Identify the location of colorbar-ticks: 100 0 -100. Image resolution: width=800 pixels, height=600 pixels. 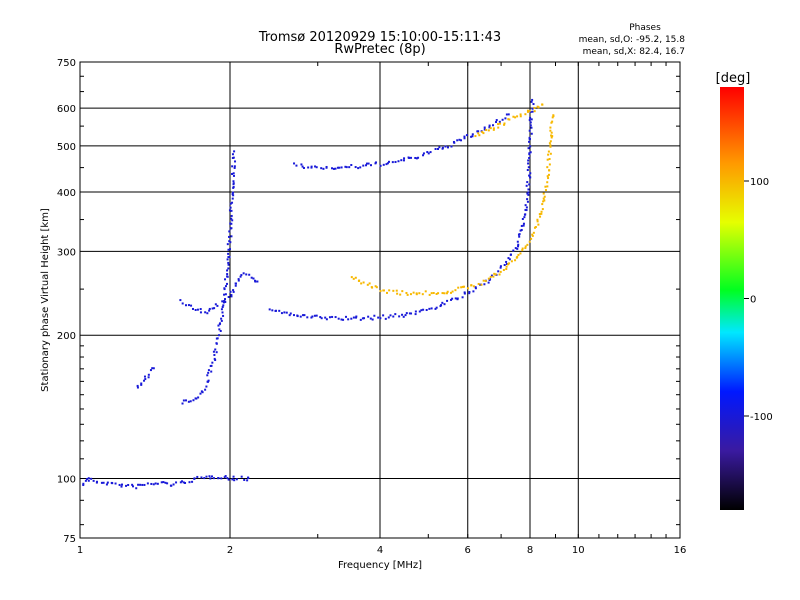
(758, 300).